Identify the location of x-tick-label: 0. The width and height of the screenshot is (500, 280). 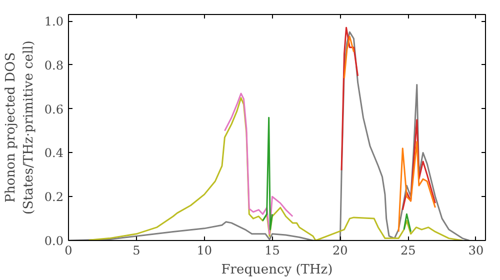
(68, 251).